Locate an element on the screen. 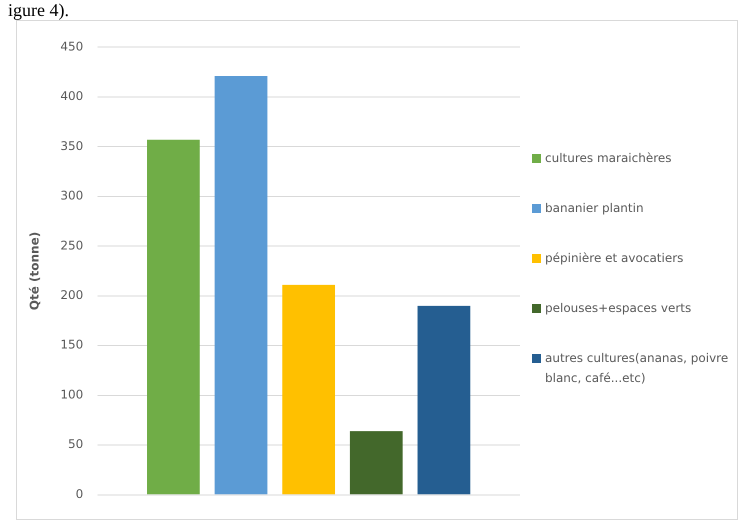  legend-label: autres cultures(ananas, poivre blanc, café...etc) is located at coordinates (637, 368).